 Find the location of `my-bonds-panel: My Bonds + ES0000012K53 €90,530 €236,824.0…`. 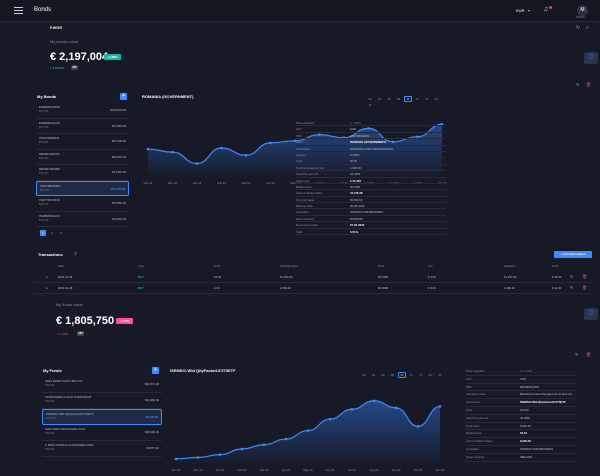

my-bonds-panel: My Bonds + ES0000012K53 €90,530 €236,824.0… is located at coordinates (82, 171).